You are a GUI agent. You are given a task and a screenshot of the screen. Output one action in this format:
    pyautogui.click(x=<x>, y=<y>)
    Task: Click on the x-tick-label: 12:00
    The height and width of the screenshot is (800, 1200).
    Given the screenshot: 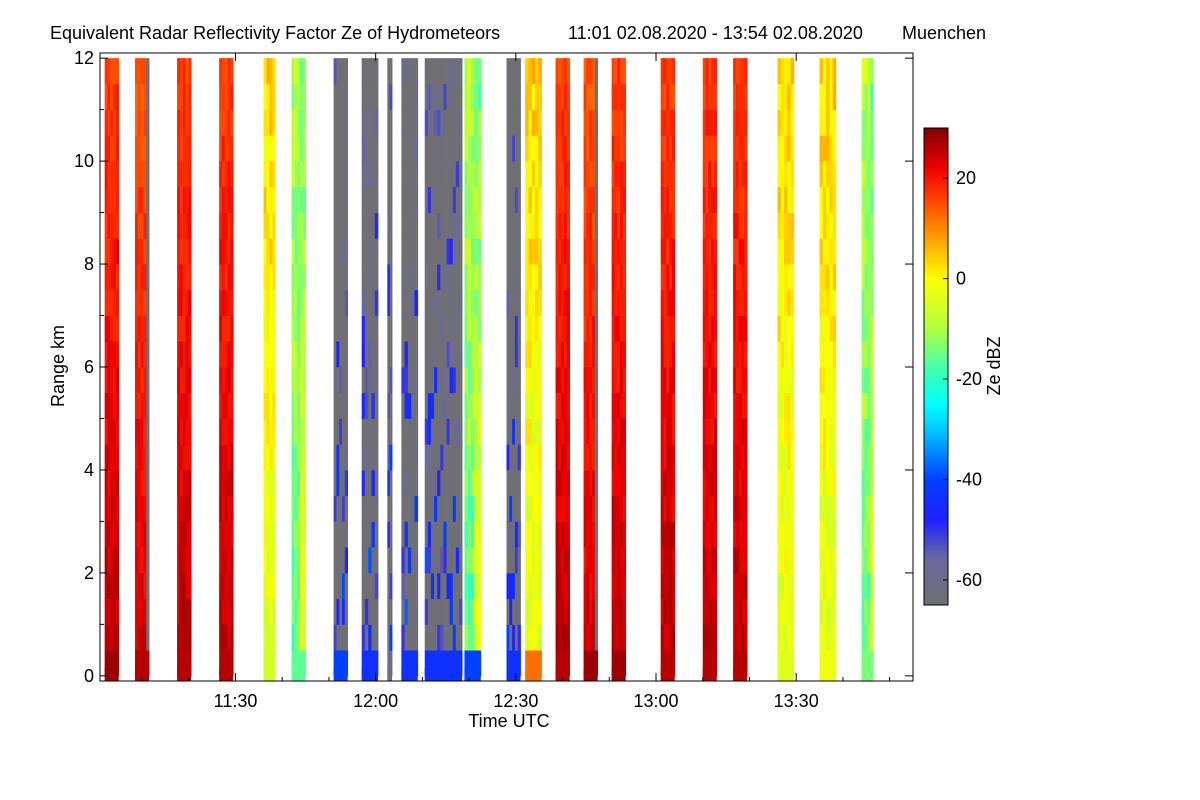 What is the action you would take?
    pyautogui.click(x=375, y=701)
    